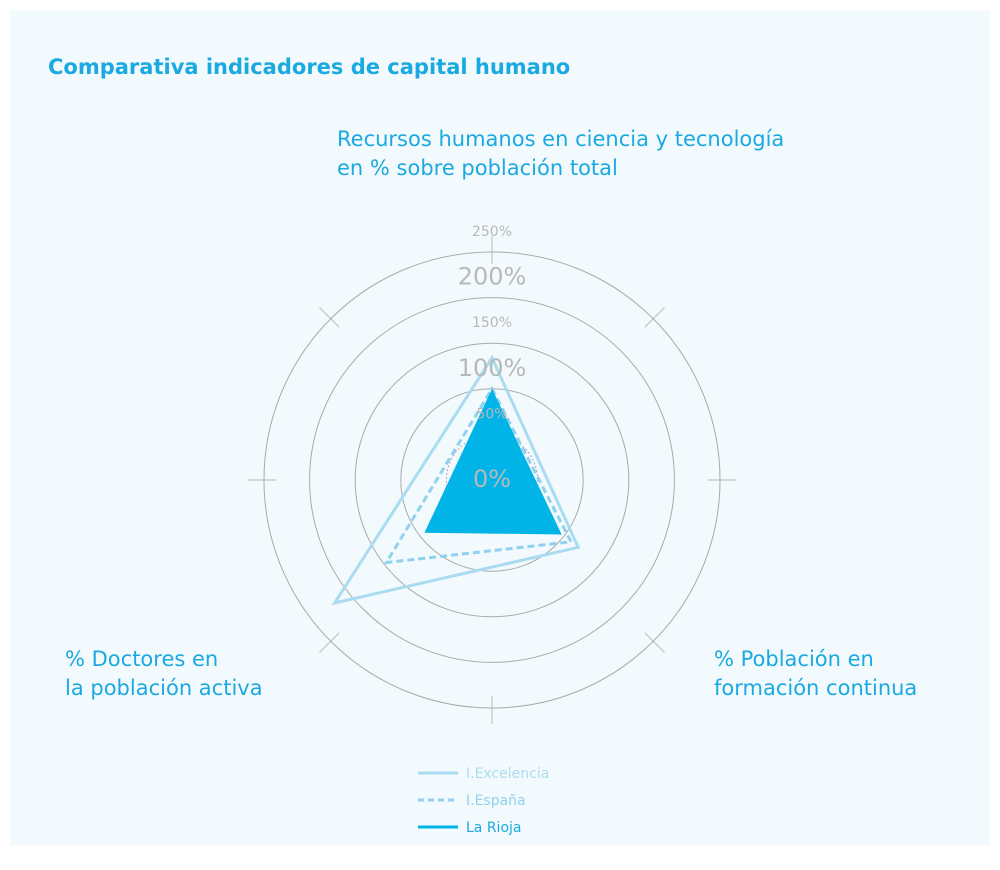  What do you see at coordinates (141, 659) in the screenshot?
I see `axis-label: % Doctores en` at bounding box center [141, 659].